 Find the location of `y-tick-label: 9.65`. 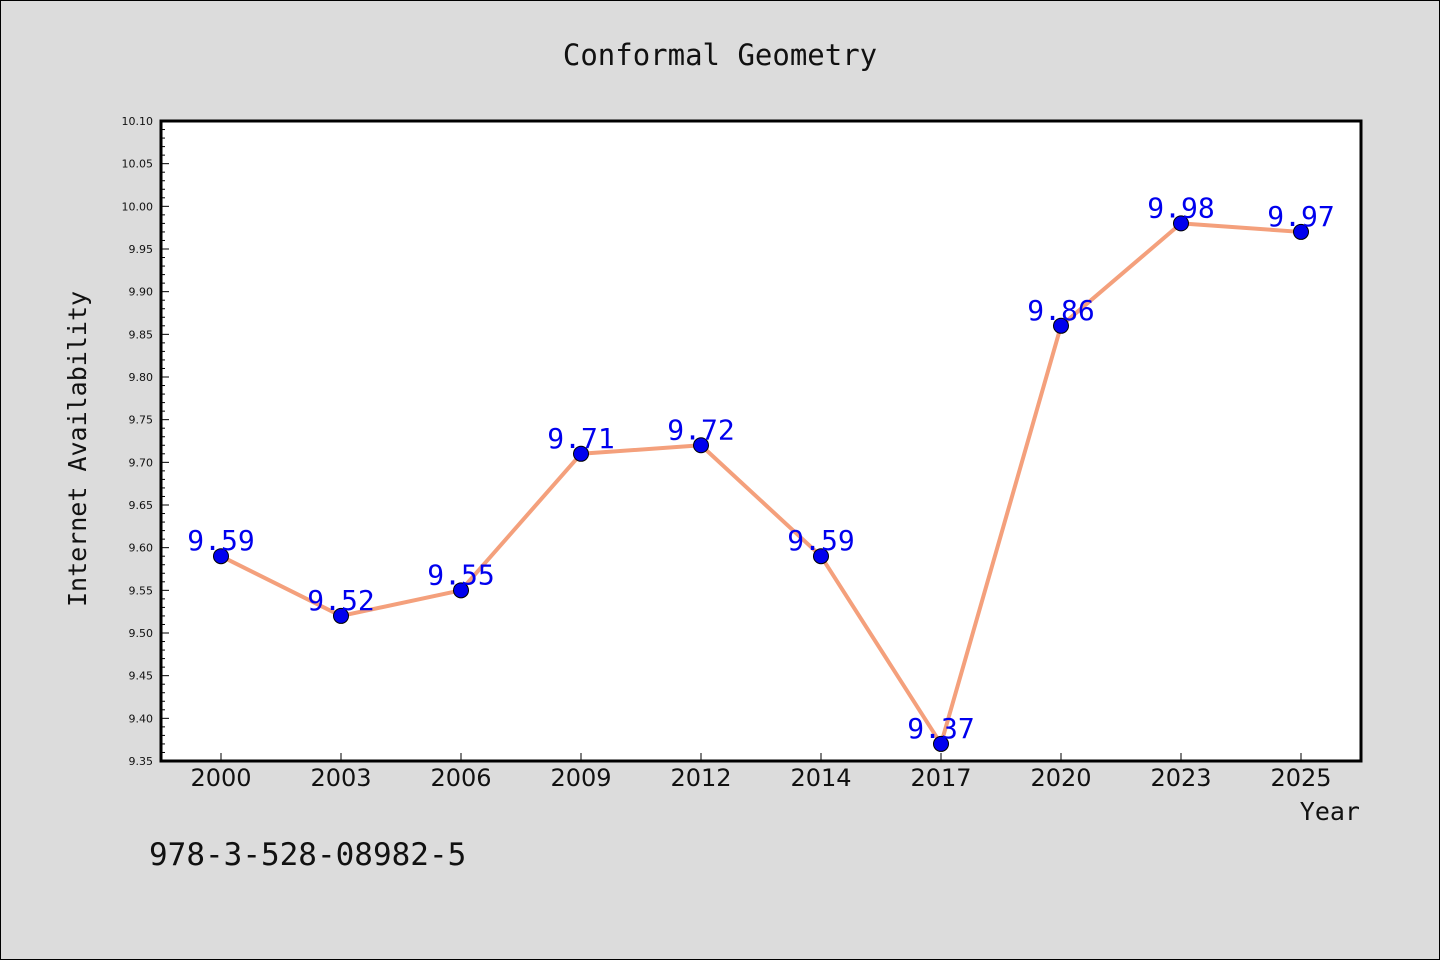

y-tick-label: 9.65 is located at coordinates (141, 505).